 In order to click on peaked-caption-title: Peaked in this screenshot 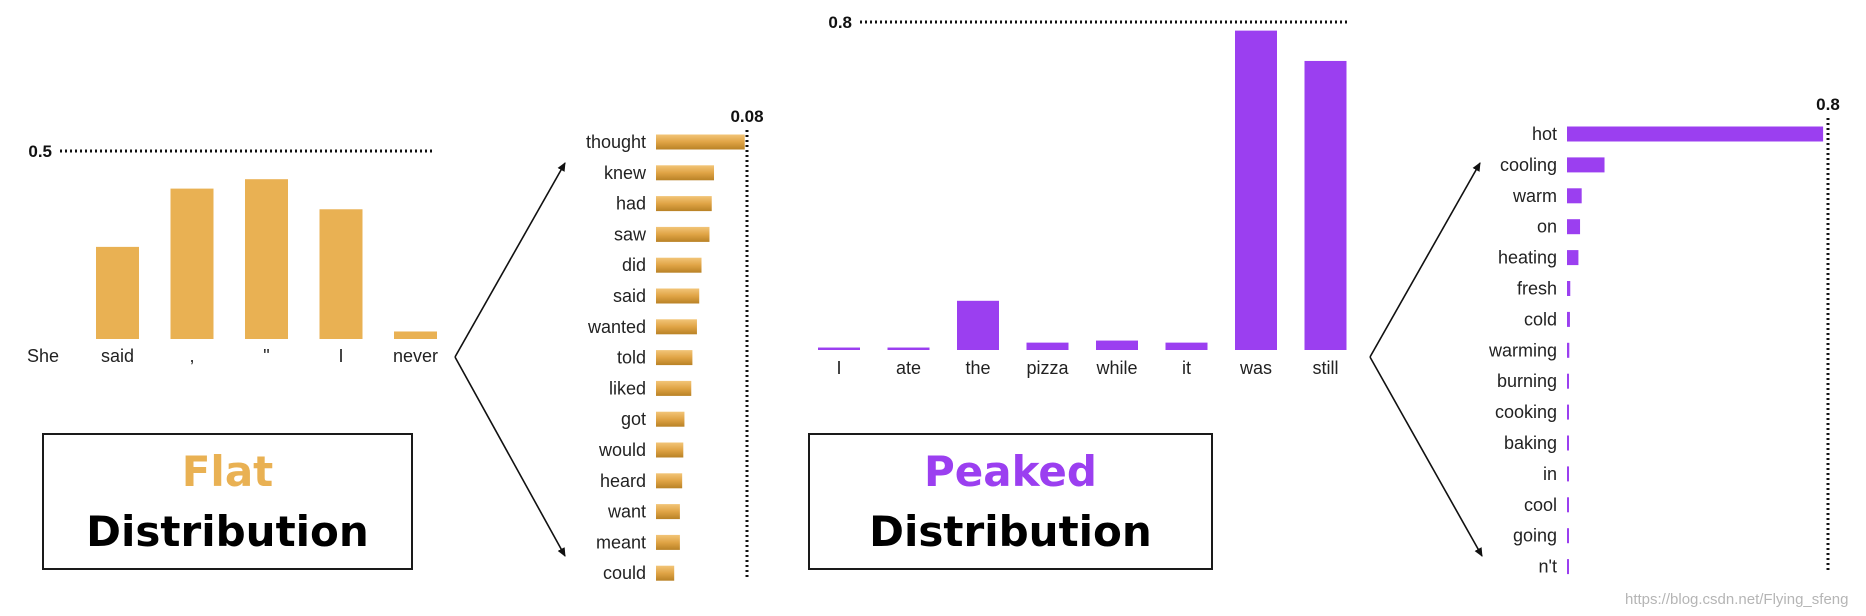, I will do `click(1010, 471)`.